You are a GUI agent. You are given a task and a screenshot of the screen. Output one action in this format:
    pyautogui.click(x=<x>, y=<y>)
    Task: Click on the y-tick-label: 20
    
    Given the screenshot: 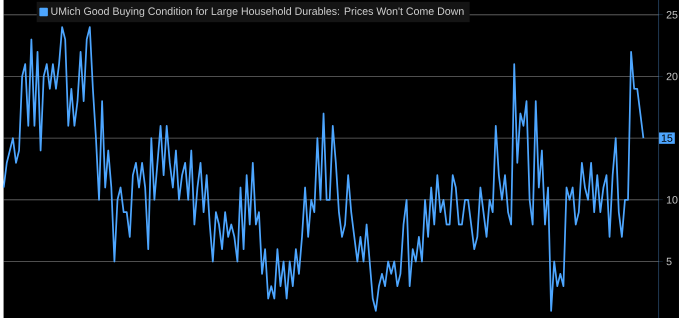 What is the action you would take?
    pyautogui.click(x=672, y=76)
    